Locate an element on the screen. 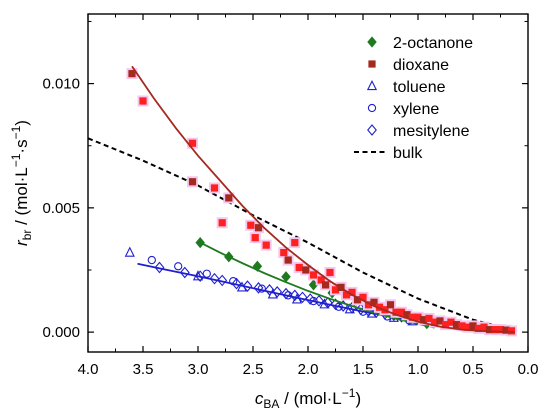  y-tick-label: 0.005 is located at coordinates (61, 208).